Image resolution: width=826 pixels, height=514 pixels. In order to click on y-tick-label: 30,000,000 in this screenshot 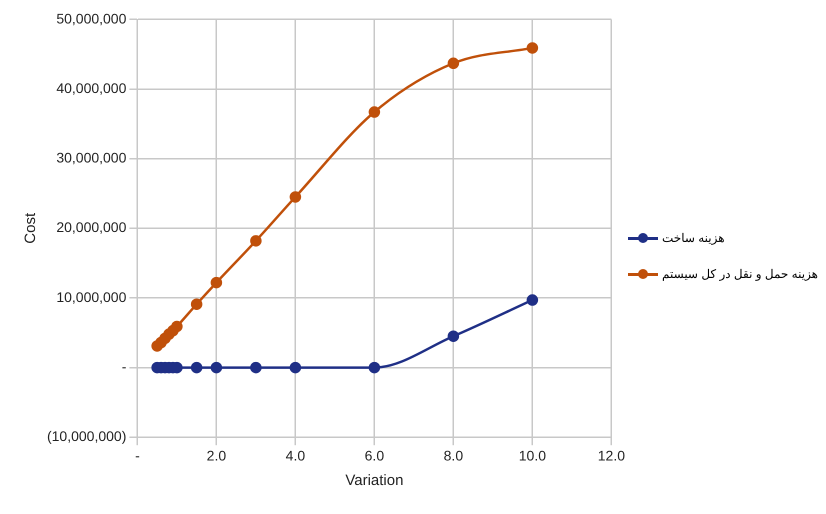, I will do `click(91, 158)`.